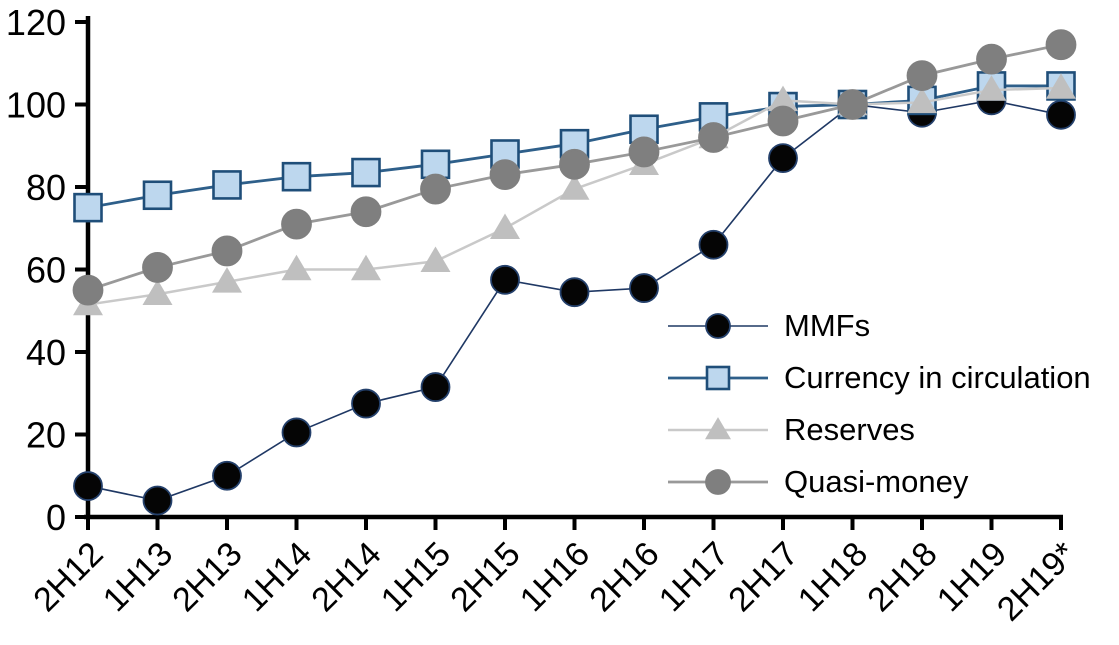 This screenshot has width=1119, height=645. I want to click on legend-marker-quasi-money-icon, so click(718, 482).